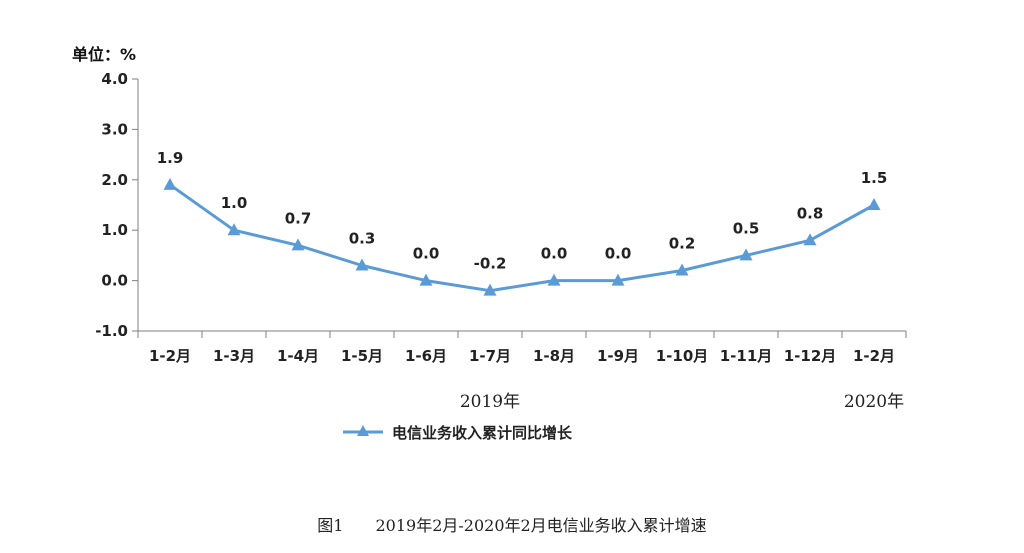  Describe the element at coordinates (490, 402) in the screenshot. I see `year-label: 2019年` at that location.